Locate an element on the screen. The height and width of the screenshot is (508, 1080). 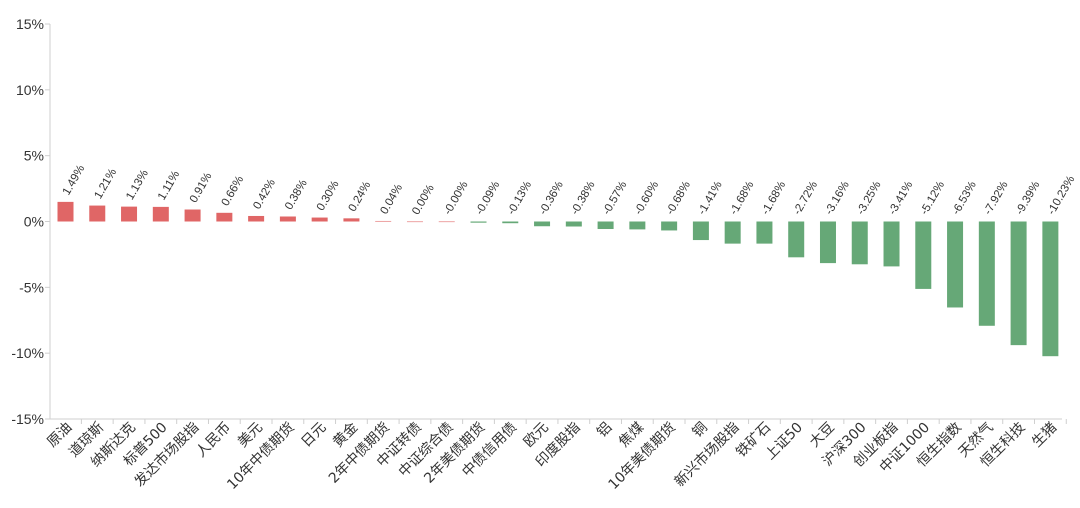
data-label: 0.04% is located at coordinates (391, 199).